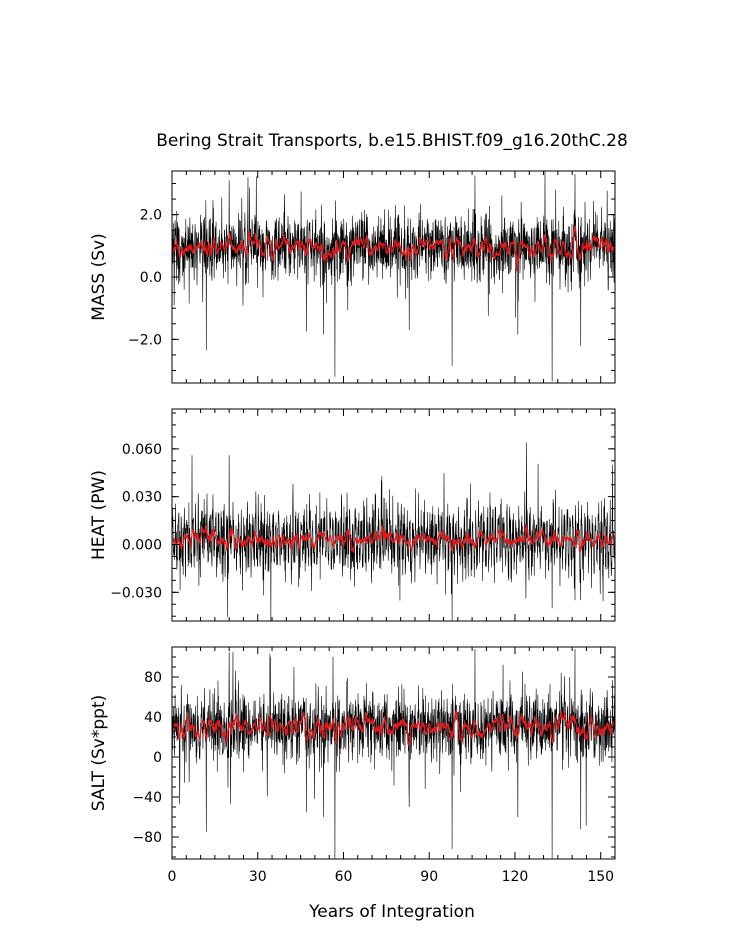 This screenshot has width=733, height=945. What do you see at coordinates (258, 877) in the screenshot?
I see `x-tick-label: 30` at bounding box center [258, 877].